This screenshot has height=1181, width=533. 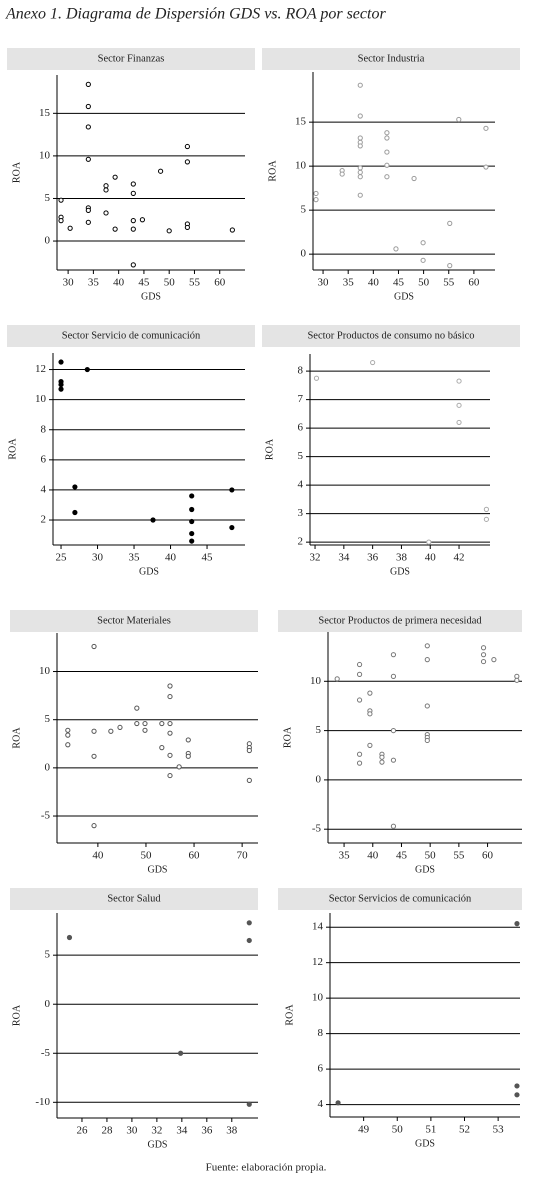 What do you see at coordinates (400, 620) in the screenshot?
I see `panel-title: Sector Productos de primera necesidad` at bounding box center [400, 620].